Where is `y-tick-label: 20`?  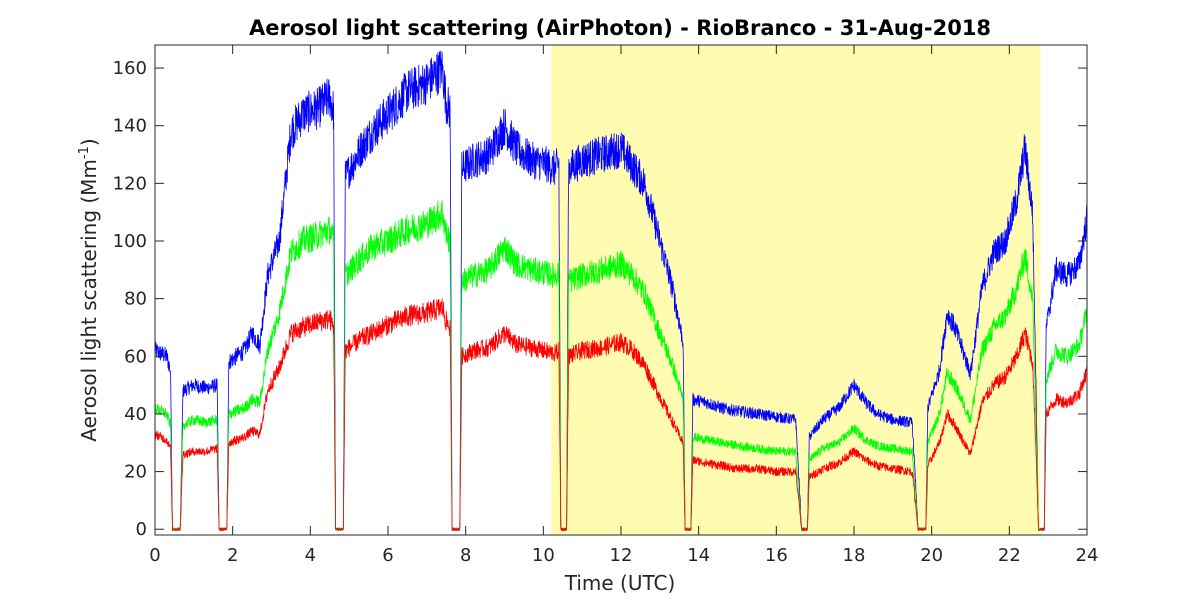
y-tick-label: 20 is located at coordinates (135, 472).